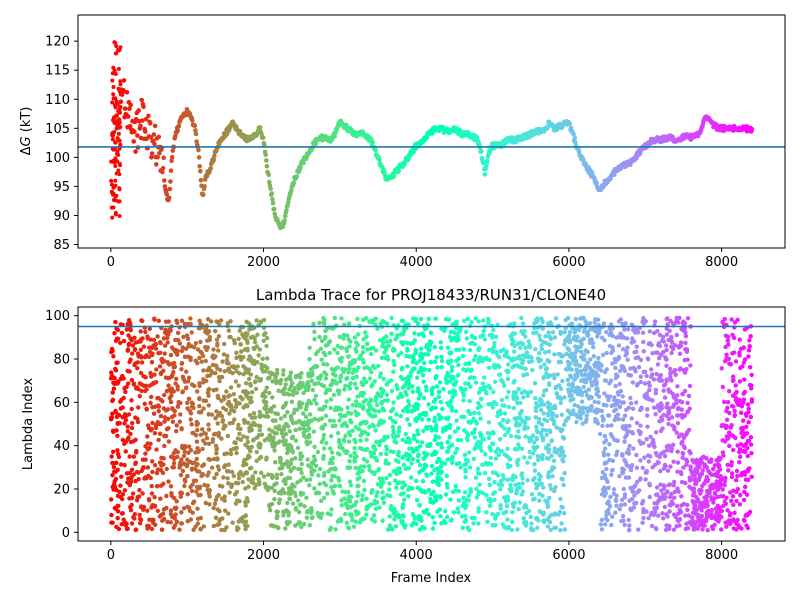 The image size is (800, 600). Describe the element at coordinates (57, 129) in the screenshot. I see `delta-g-y-tick-label: 105` at that location.